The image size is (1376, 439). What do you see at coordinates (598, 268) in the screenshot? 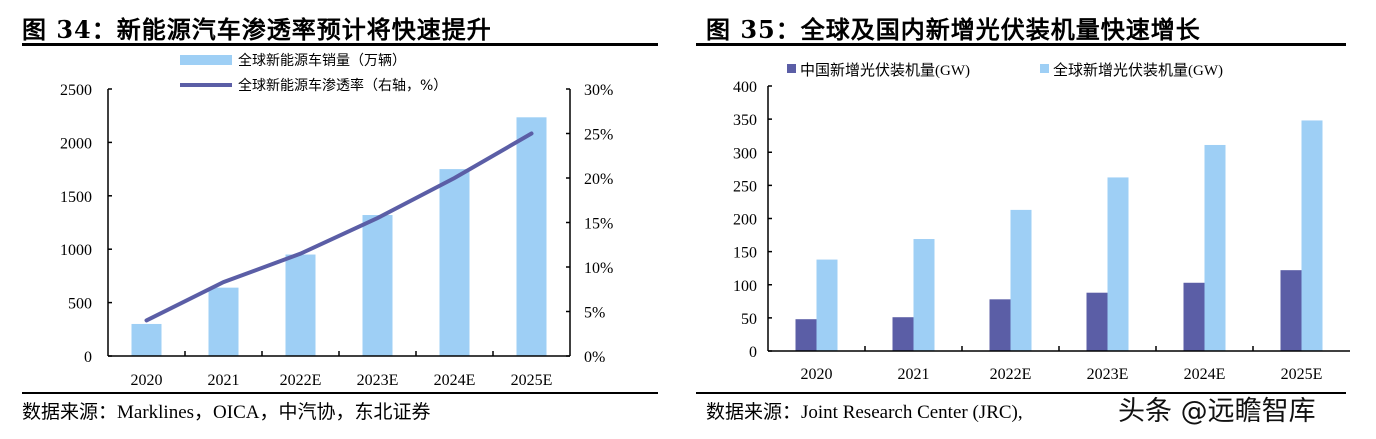
I see `y2-tick-label: 10%` at bounding box center [598, 268].